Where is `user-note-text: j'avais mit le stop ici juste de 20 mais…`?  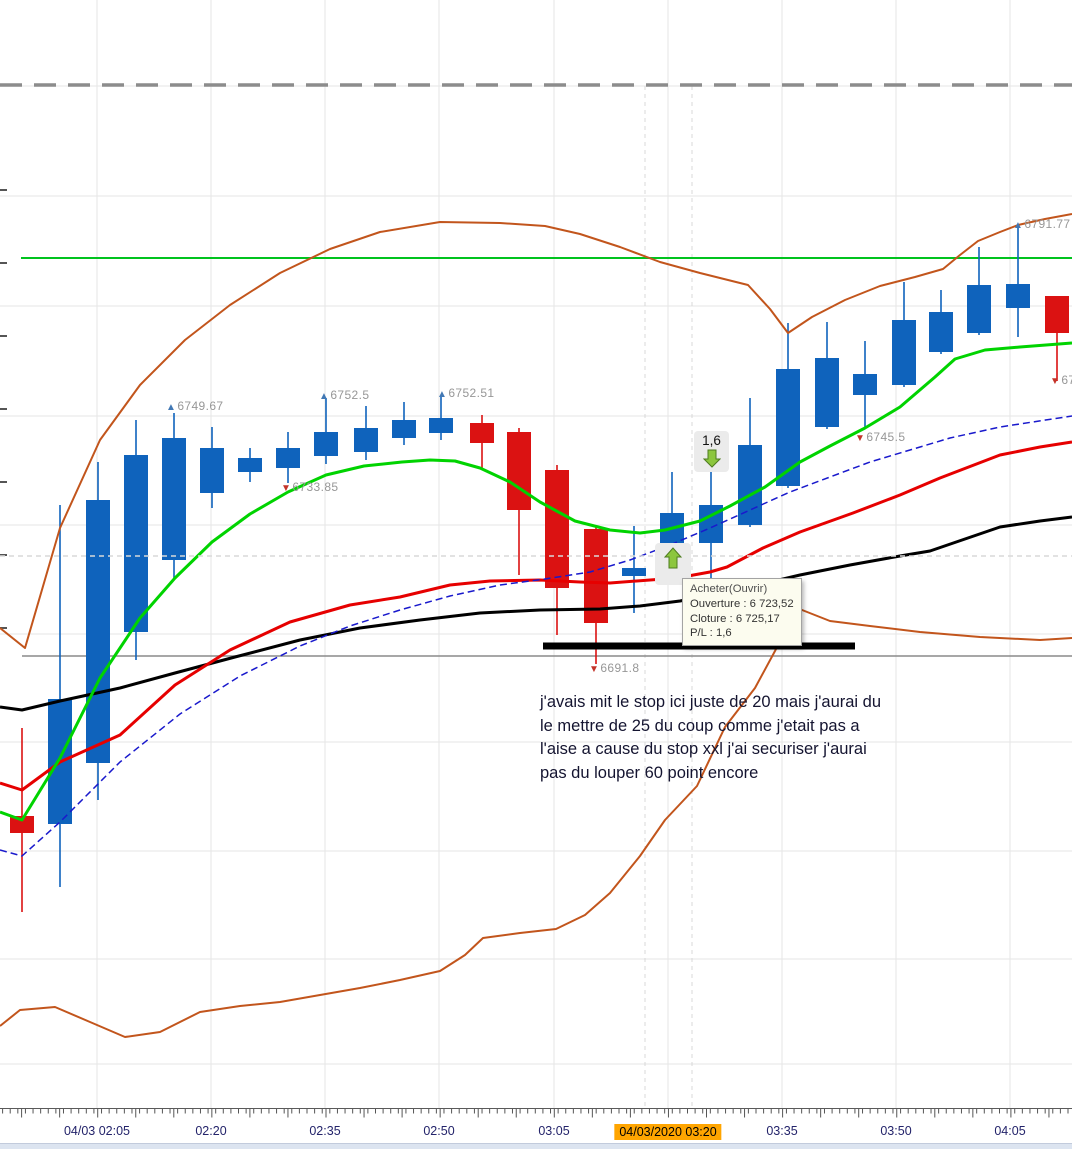 user-note-text: j'avais mit le stop ici juste de 20 mais… is located at coordinates (711, 737).